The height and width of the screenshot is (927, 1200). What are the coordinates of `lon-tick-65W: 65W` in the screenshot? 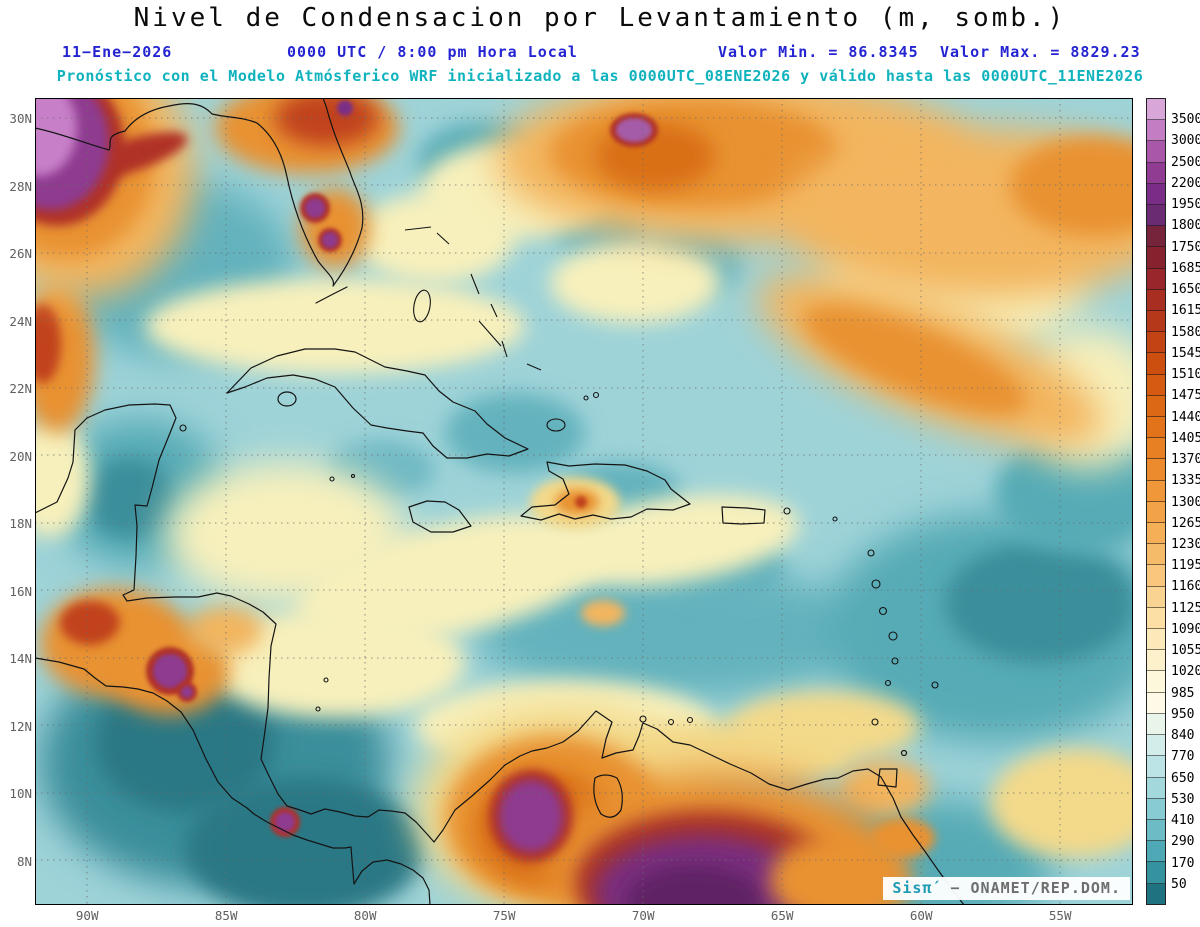 It's located at (782, 915).